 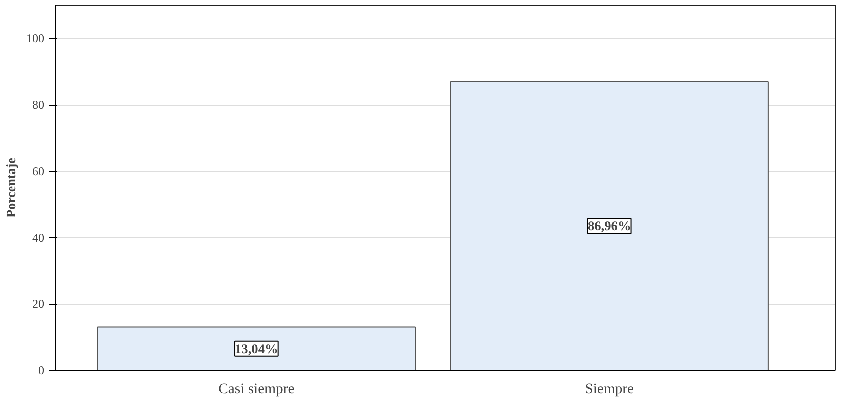 What do you see at coordinates (256, 348) in the screenshot?
I see `data-label: 13,04%` at bounding box center [256, 348].